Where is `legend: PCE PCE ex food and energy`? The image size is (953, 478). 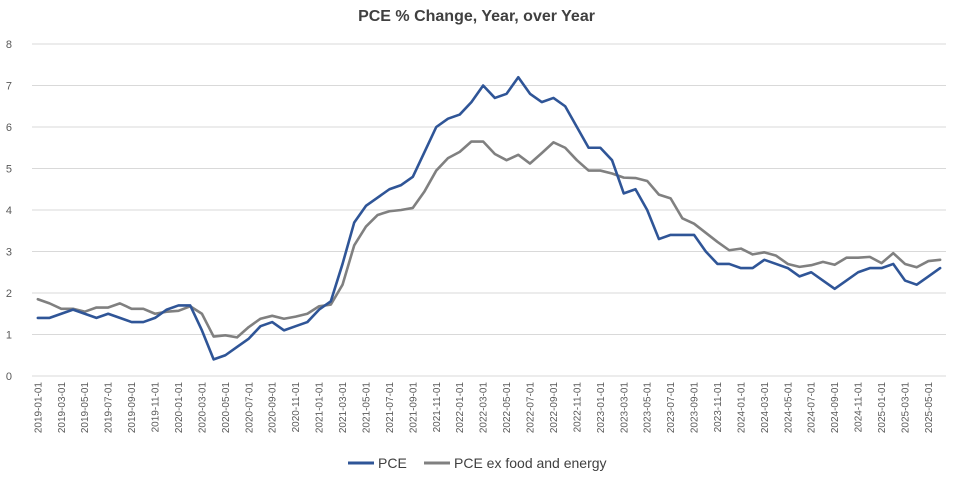
legend: PCE PCE ex food and energy is located at coordinates (477, 463).